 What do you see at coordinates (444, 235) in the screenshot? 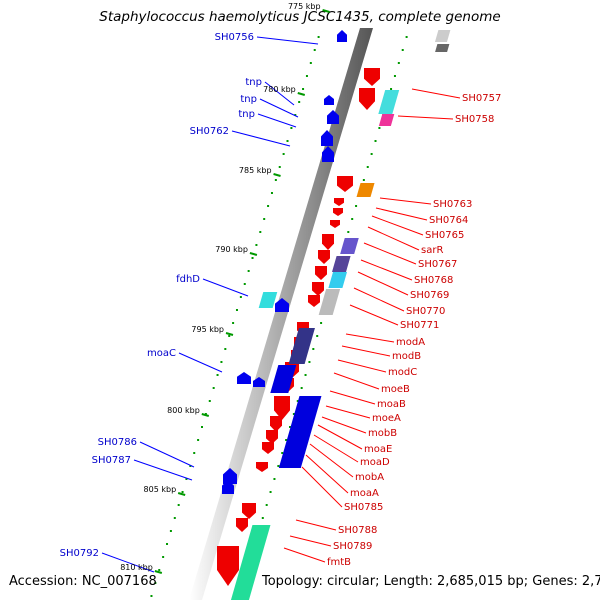
I see `gene-label: SH0765` at bounding box center [444, 235].